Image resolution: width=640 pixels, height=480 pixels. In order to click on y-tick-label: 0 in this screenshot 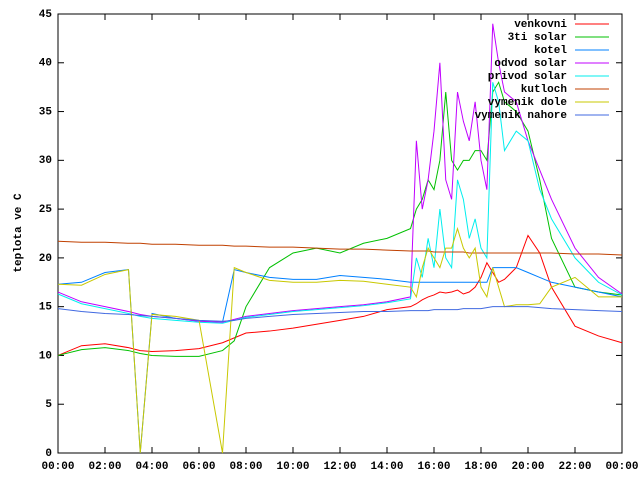, I will do `click(48, 454)`.